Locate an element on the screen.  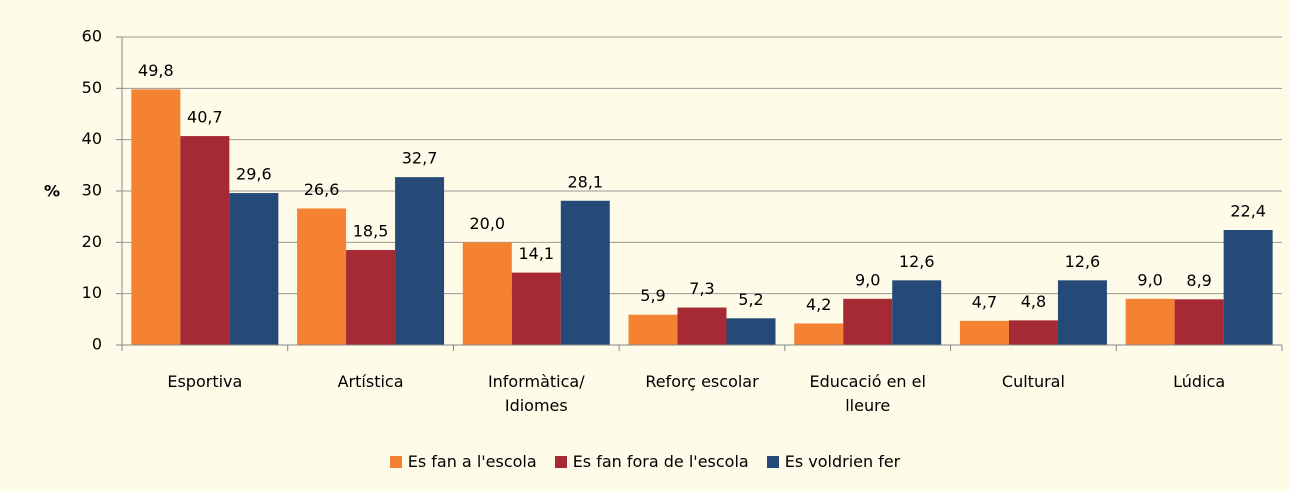
value-label: 4,8 is located at coordinates (1033, 301).